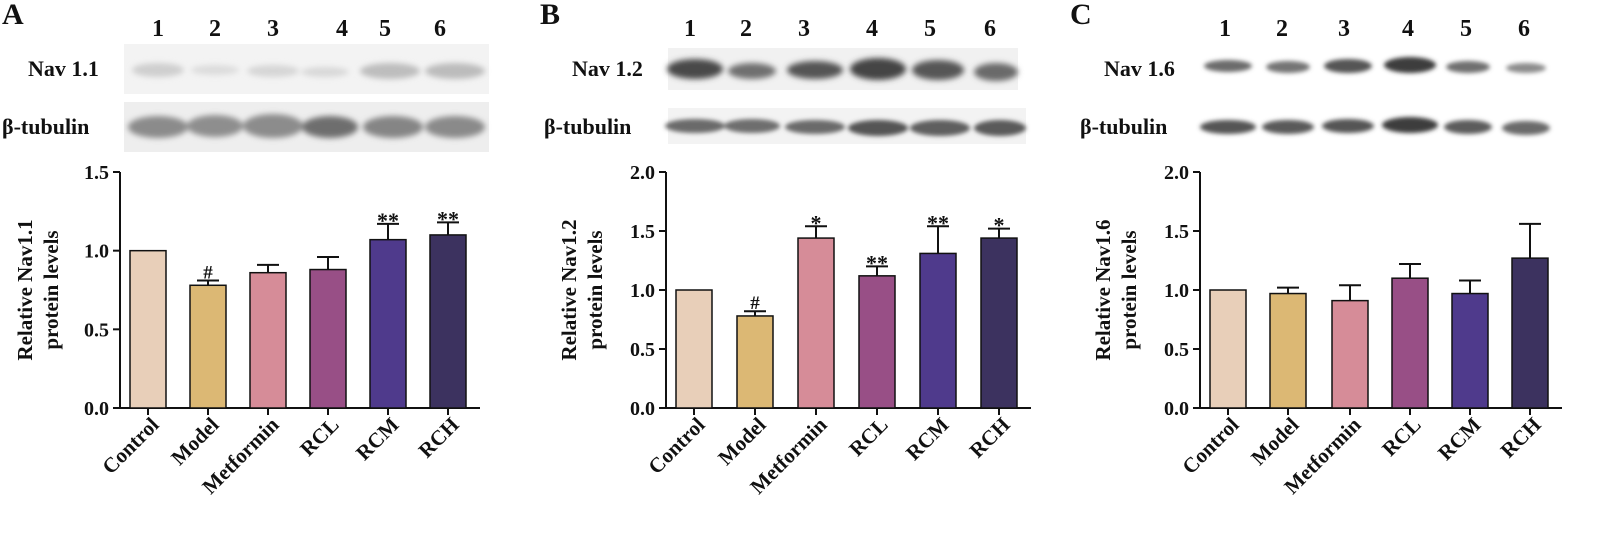 The width and height of the screenshot is (1598, 538). Describe the element at coordinates (569, 289) in the screenshot. I see `y-axis-label: Relative Nav1.2` at that location.